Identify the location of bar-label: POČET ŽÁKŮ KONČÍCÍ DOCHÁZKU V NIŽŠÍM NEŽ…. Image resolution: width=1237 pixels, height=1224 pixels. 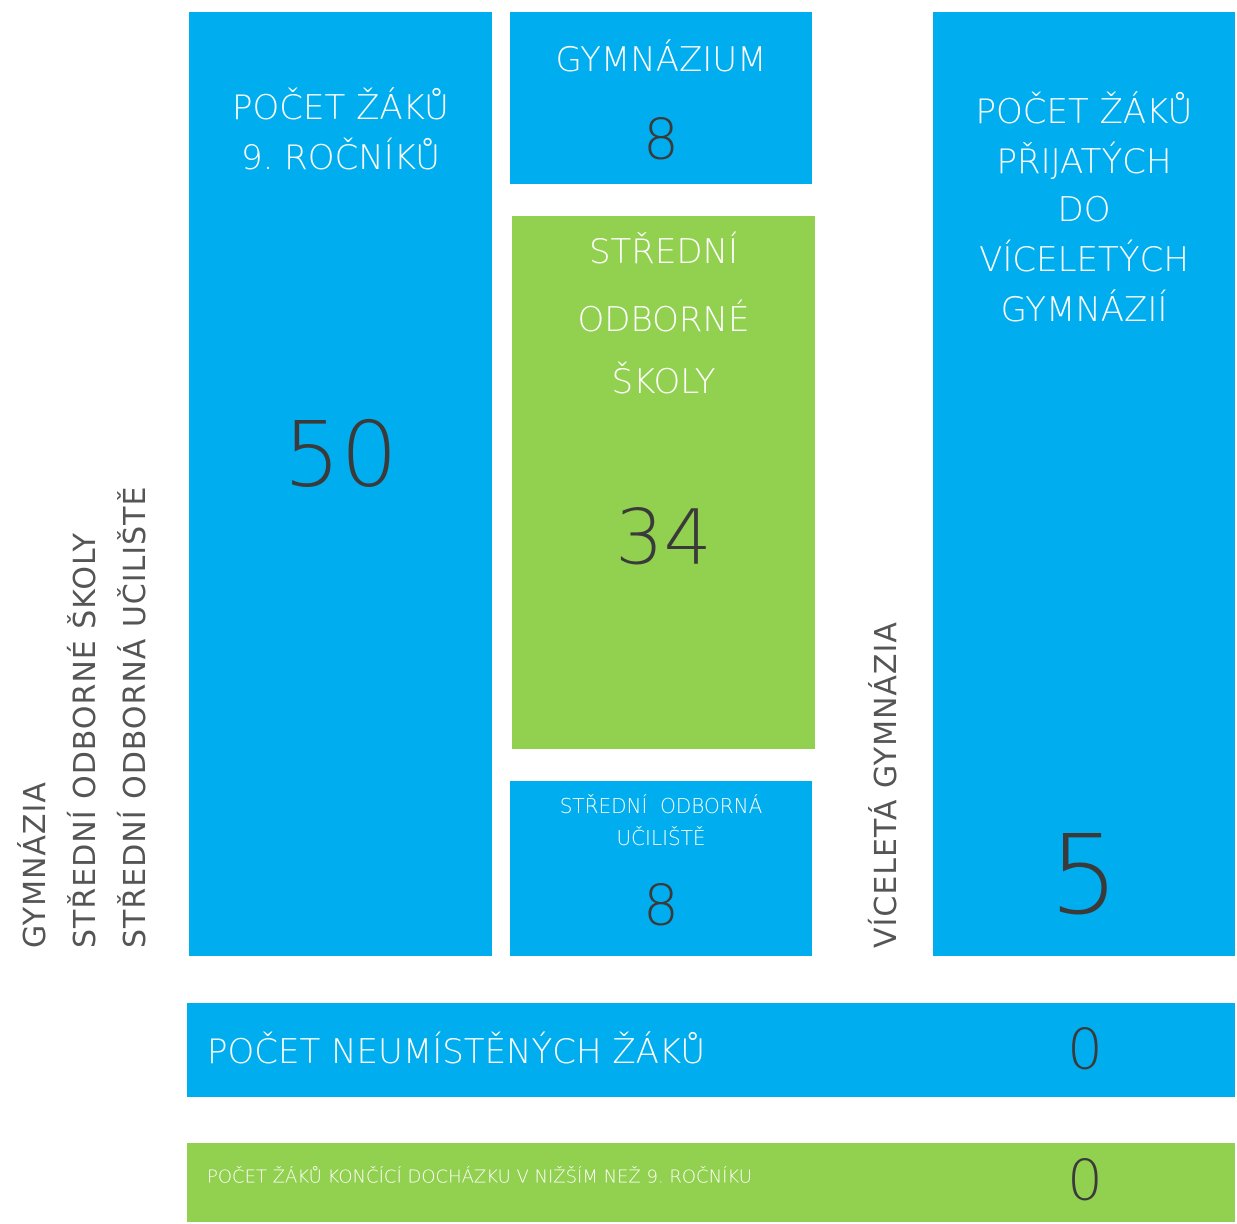
(479, 1177).